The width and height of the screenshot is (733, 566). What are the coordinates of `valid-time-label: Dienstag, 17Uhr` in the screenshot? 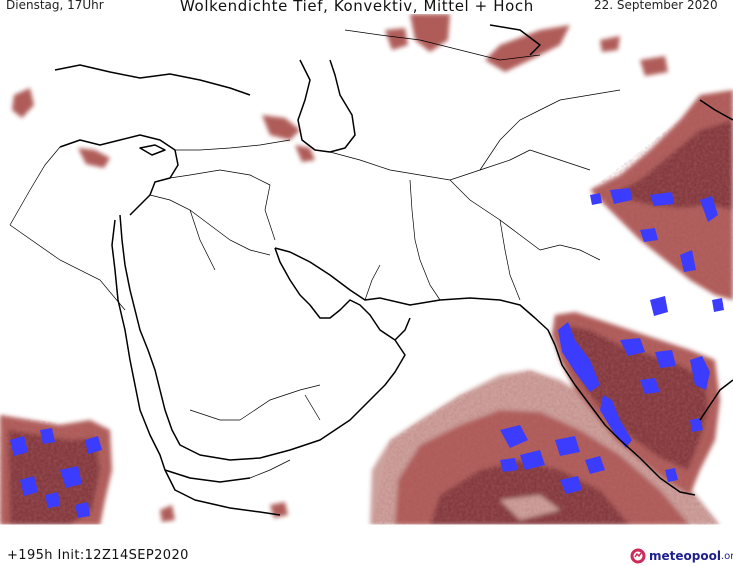 It's located at (55, 6).